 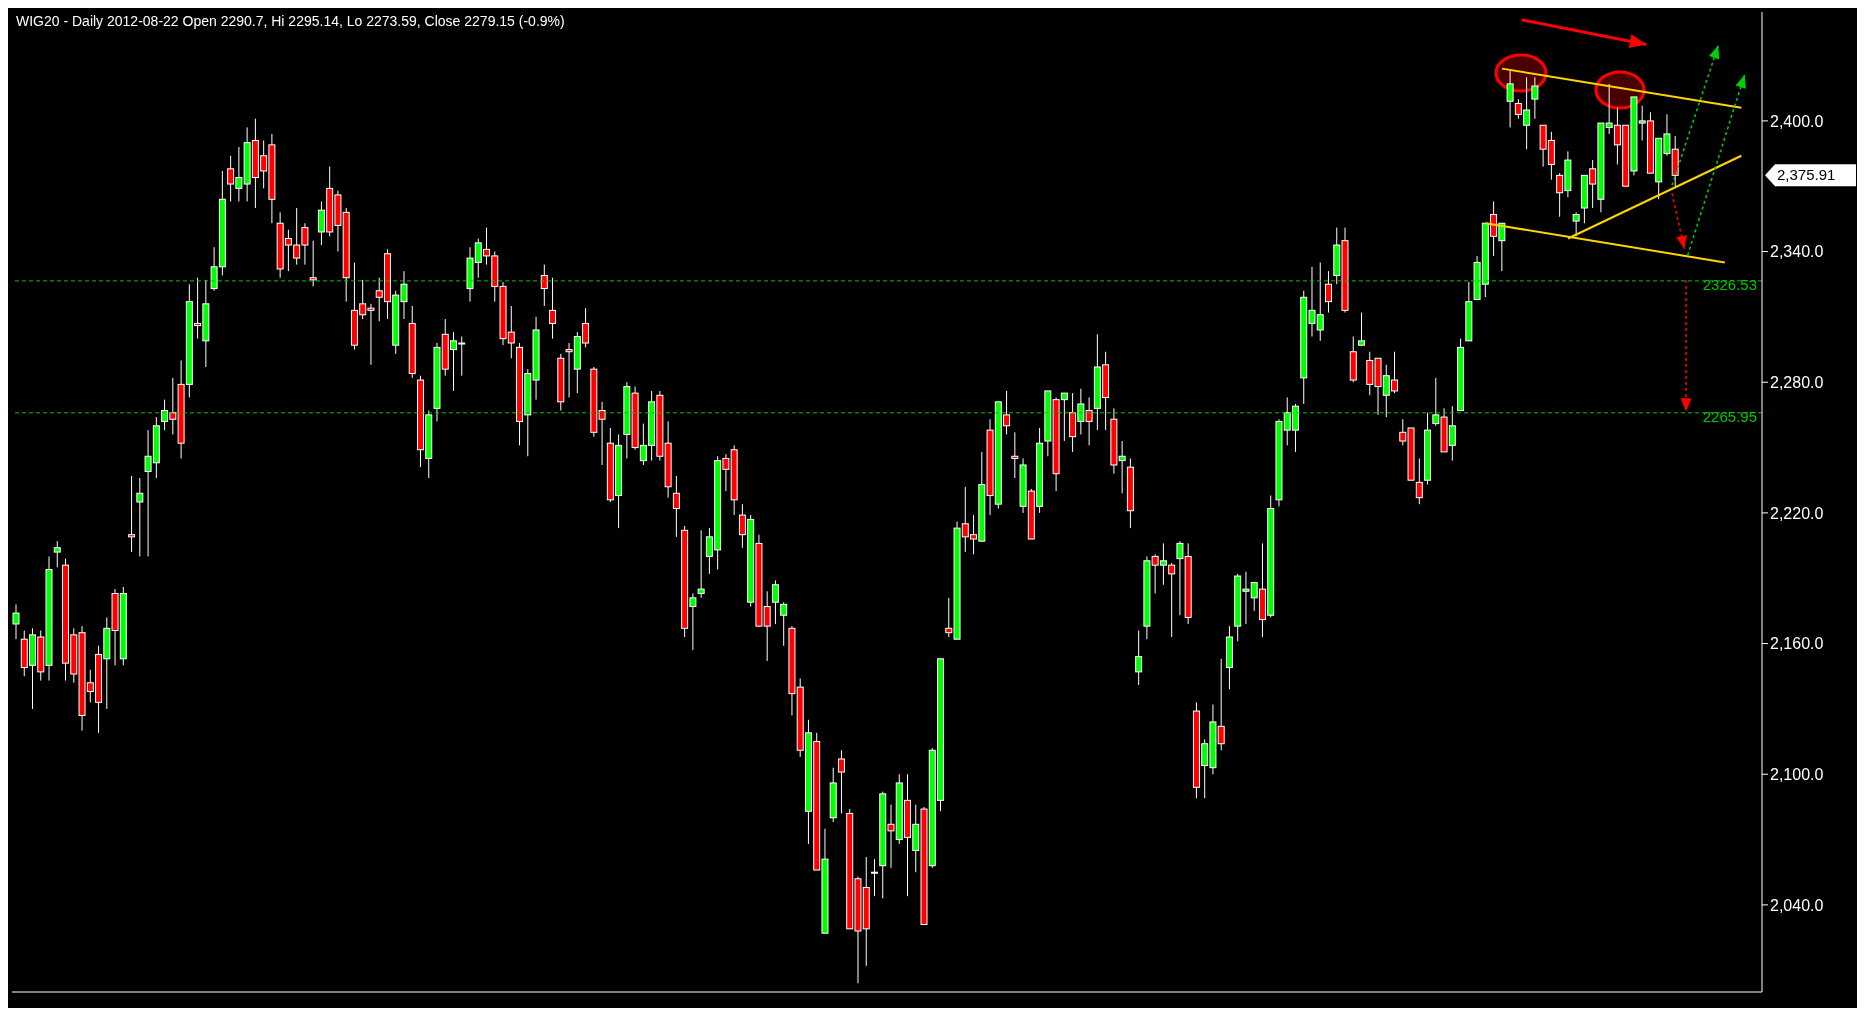 I want to click on ref-line-label: 2326.53, so click(x=1729, y=284).